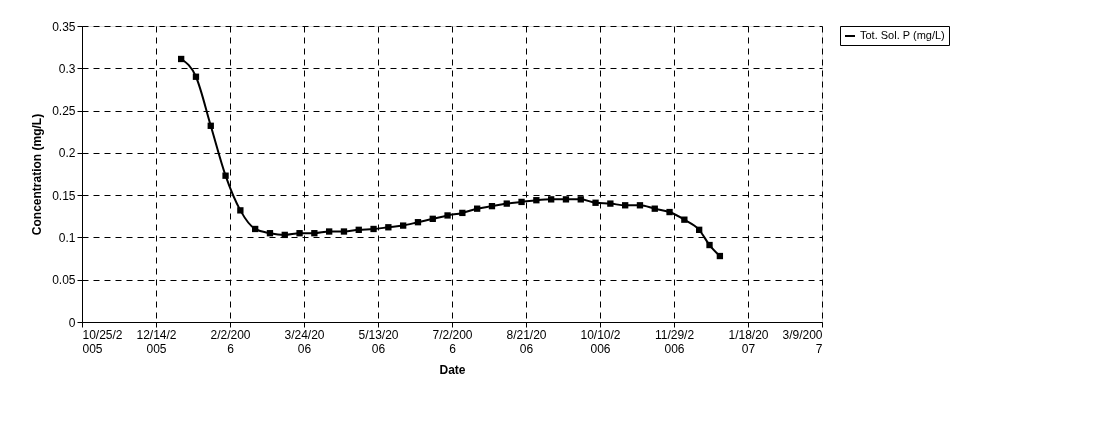 Image resolution: width=1100 pixels, height=432 pixels. I want to click on y-tick-label: 0.15, so click(64, 195).